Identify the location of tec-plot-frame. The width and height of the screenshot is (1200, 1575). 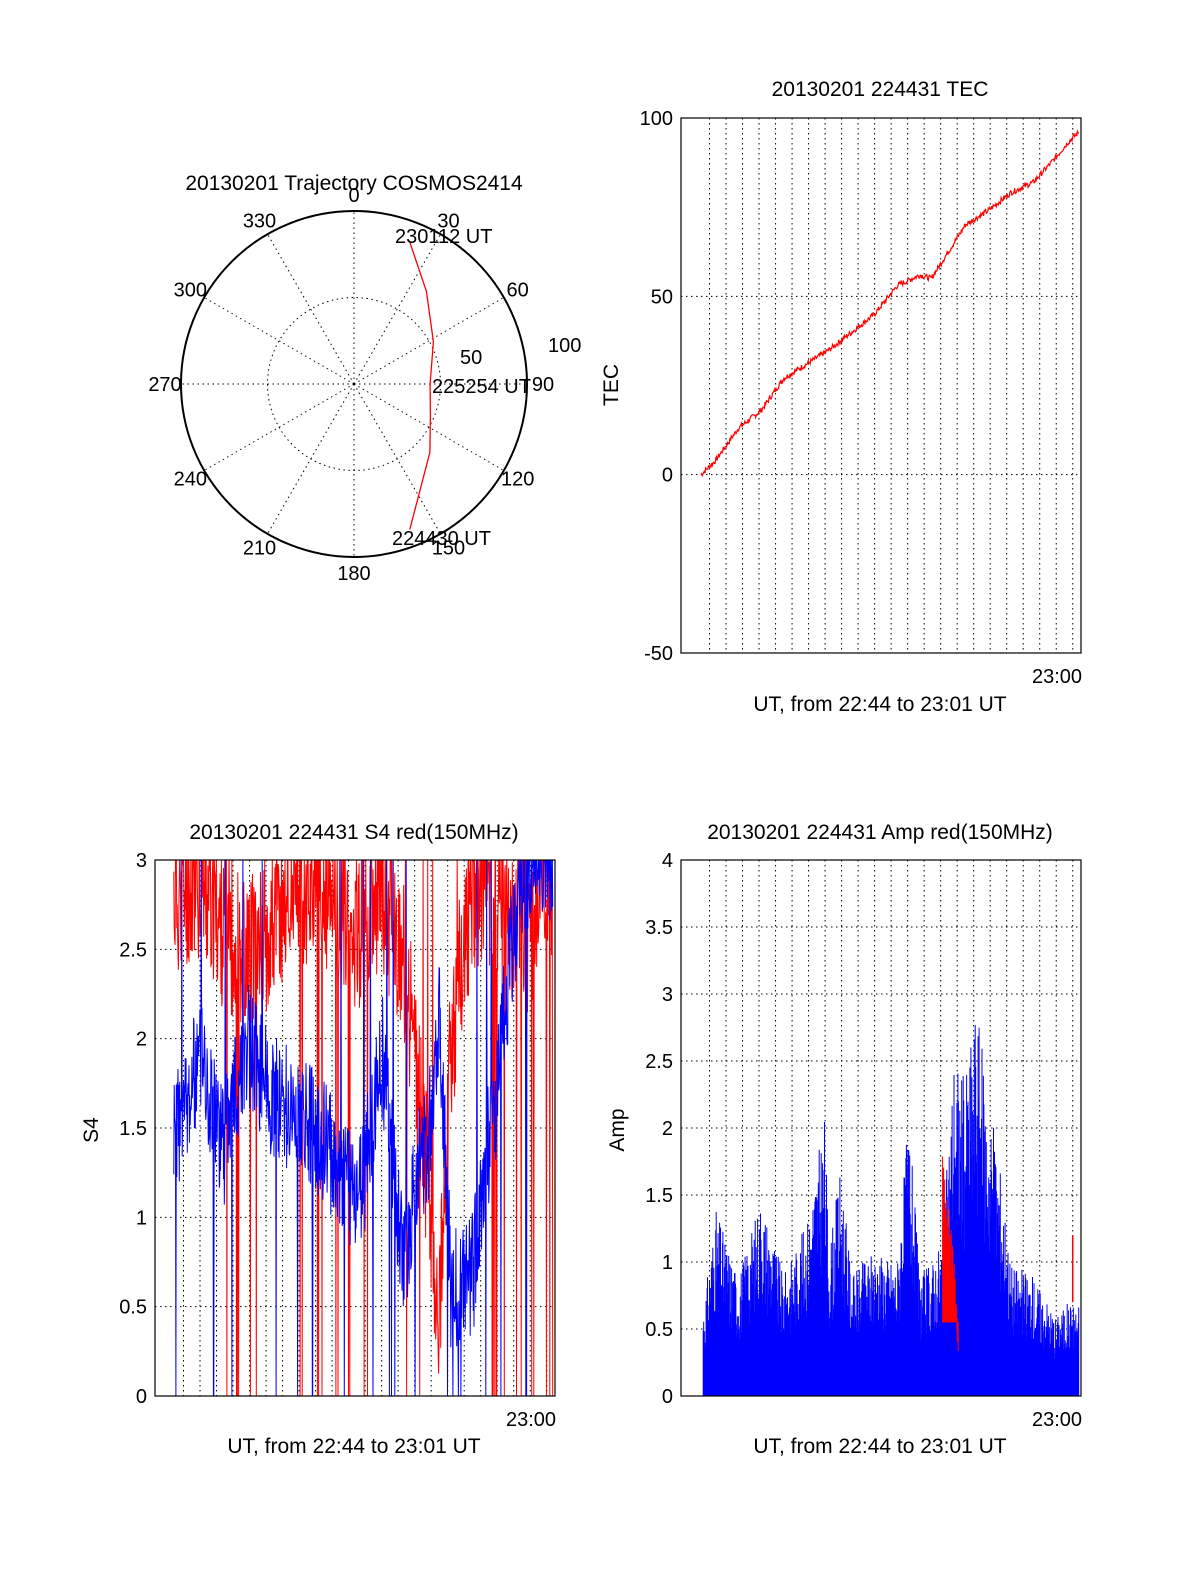
(881, 385).